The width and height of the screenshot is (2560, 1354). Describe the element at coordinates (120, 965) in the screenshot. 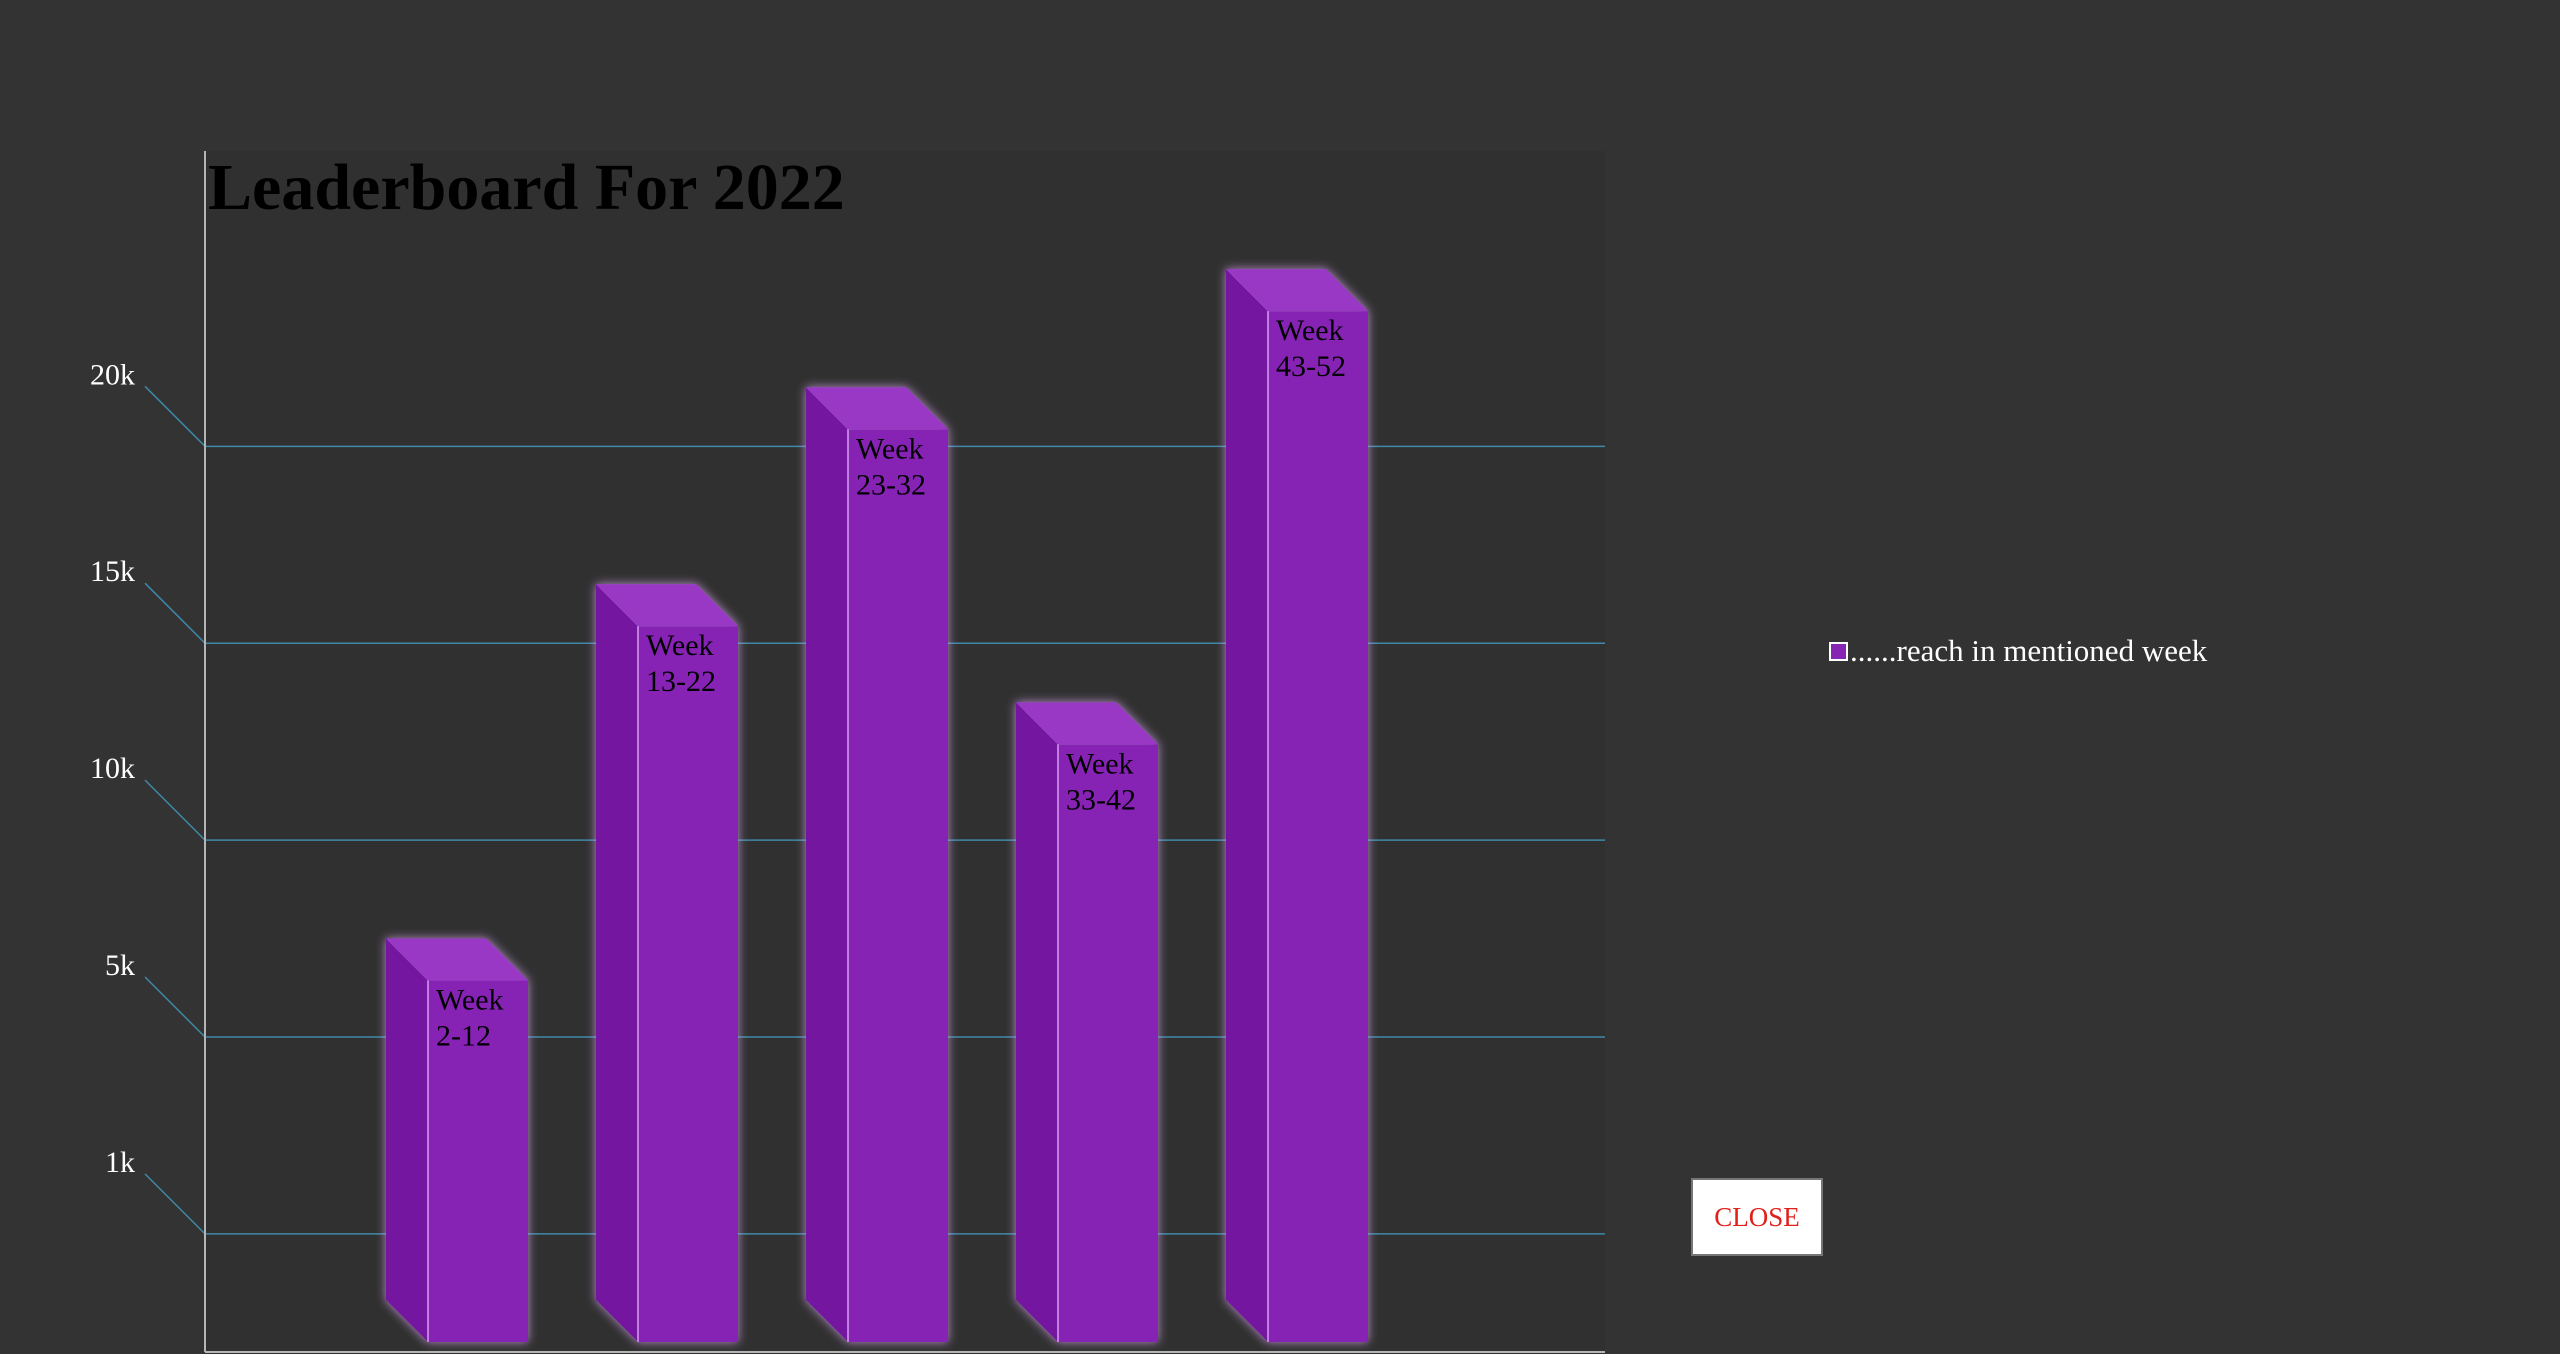

I see `y-tick-label: 5k` at that location.